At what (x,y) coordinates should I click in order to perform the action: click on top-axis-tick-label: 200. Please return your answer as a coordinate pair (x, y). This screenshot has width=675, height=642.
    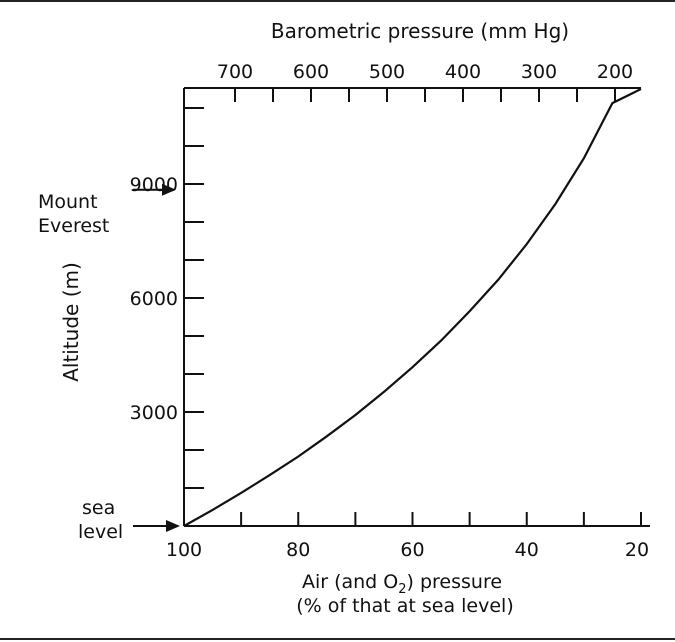
    Looking at the image, I should click on (615, 72).